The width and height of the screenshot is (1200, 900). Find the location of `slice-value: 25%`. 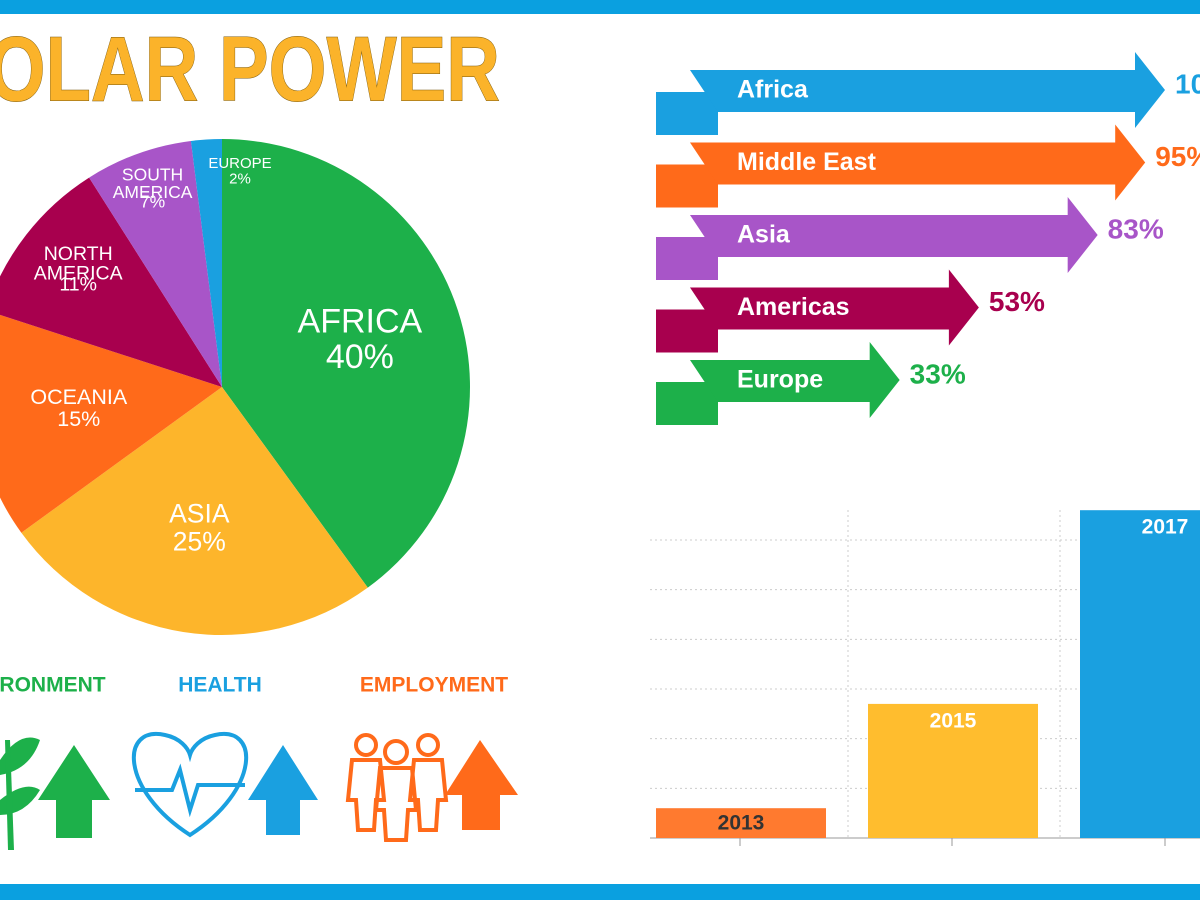

slice-value: 25% is located at coordinates (199, 541).